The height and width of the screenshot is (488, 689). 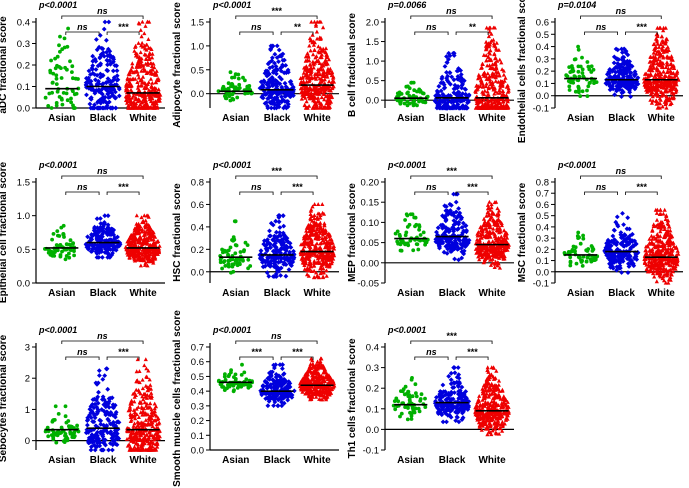 What do you see at coordinates (621, 293) in the screenshot?
I see `x-tick-label: Black` at bounding box center [621, 293].